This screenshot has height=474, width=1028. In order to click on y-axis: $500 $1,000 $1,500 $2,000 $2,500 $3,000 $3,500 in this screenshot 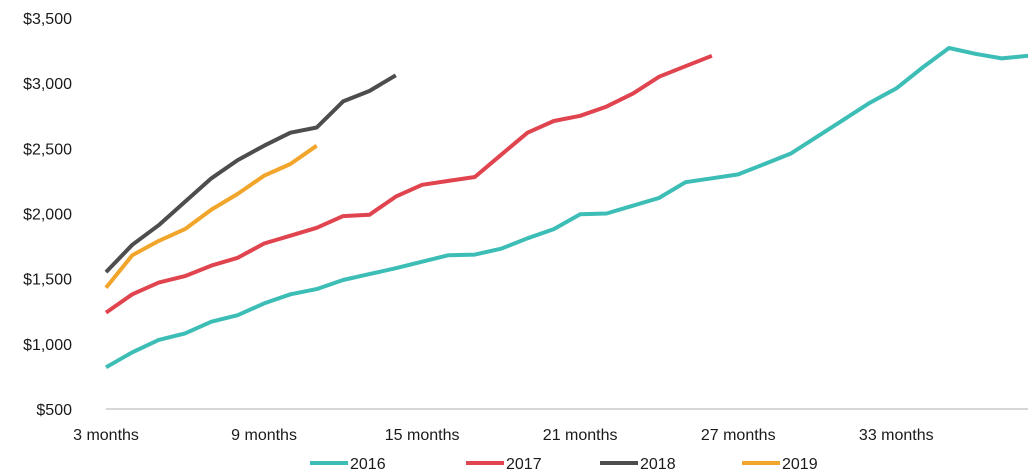, I will do `click(47, 215)`.